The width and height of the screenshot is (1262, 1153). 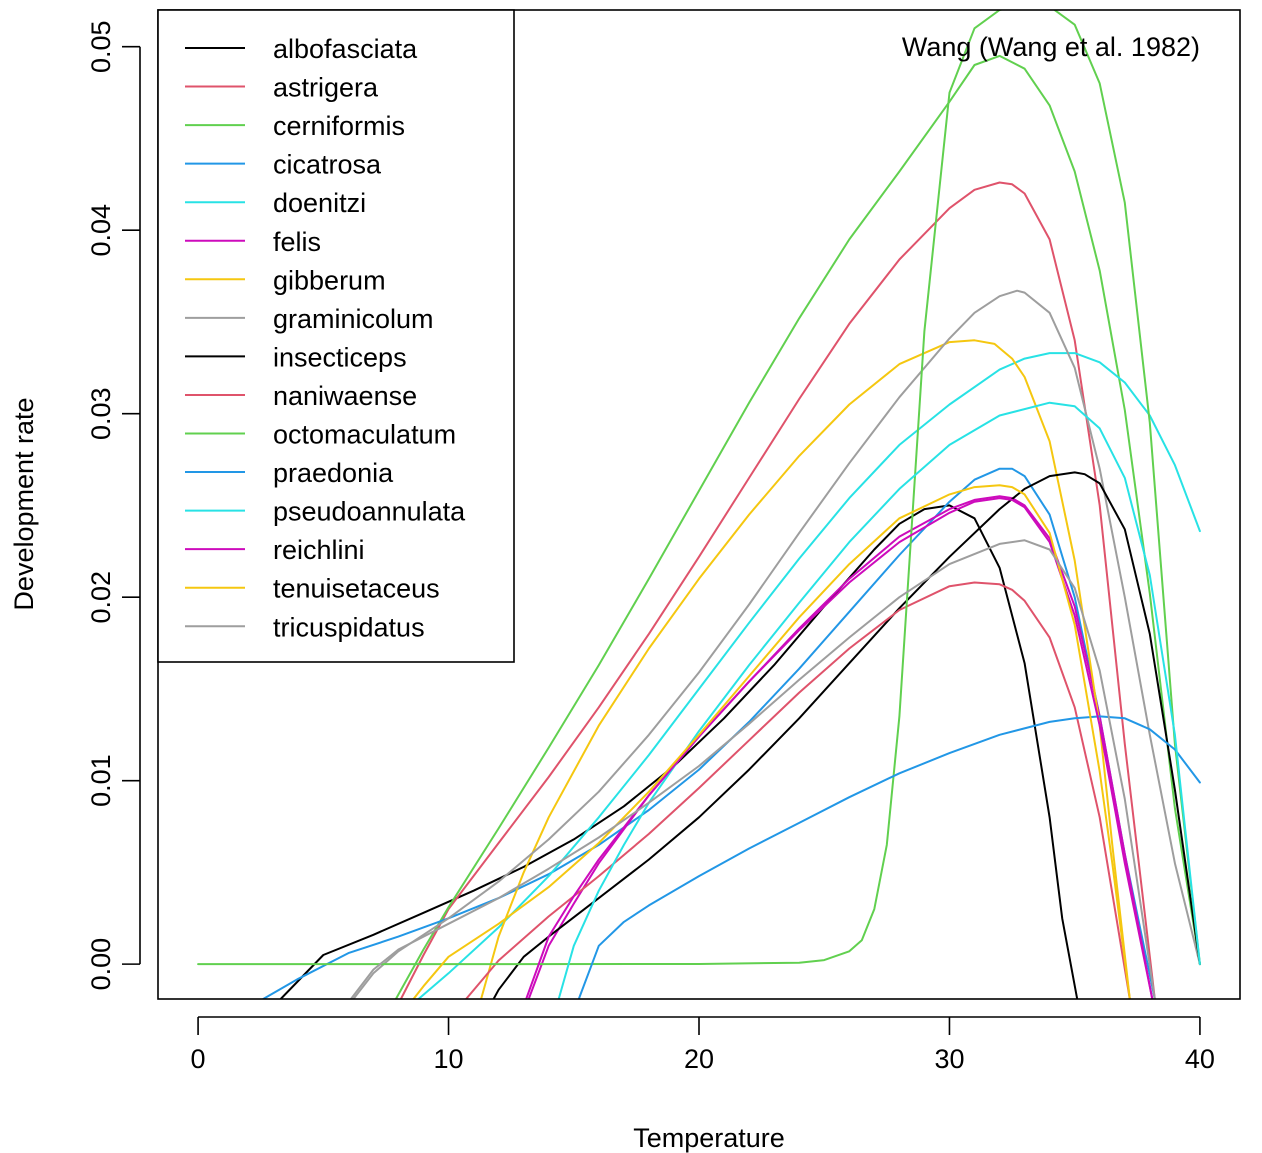 What do you see at coordinates (889, 857) in the screenshot?
I see `series-line-praedonia` at bounding box center [889, 857].